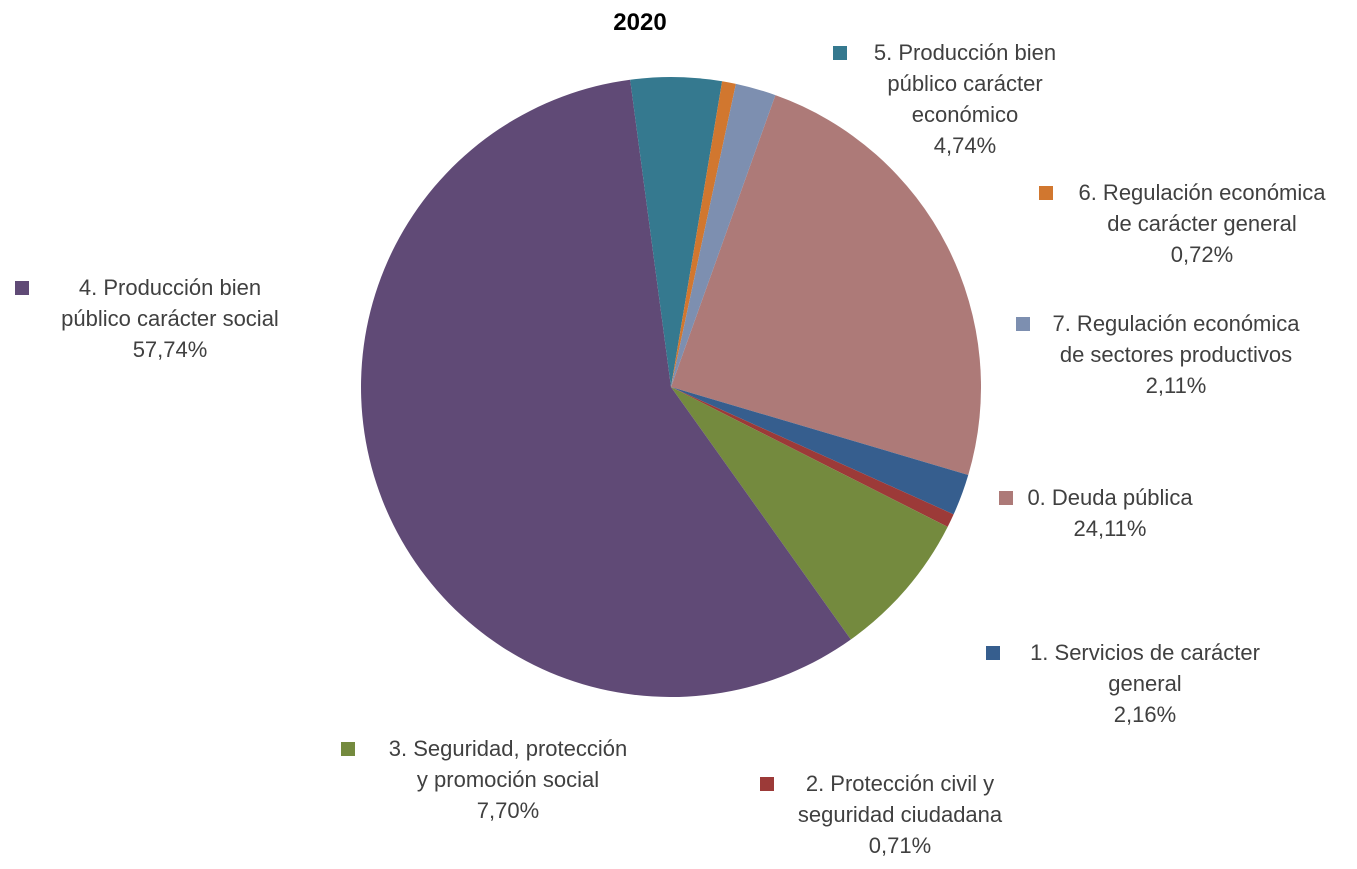  What do you see at coordinates (965, 145) in the screenshot?
I see `slice-value-label: 4,74%` at bounding box center [965, 145].